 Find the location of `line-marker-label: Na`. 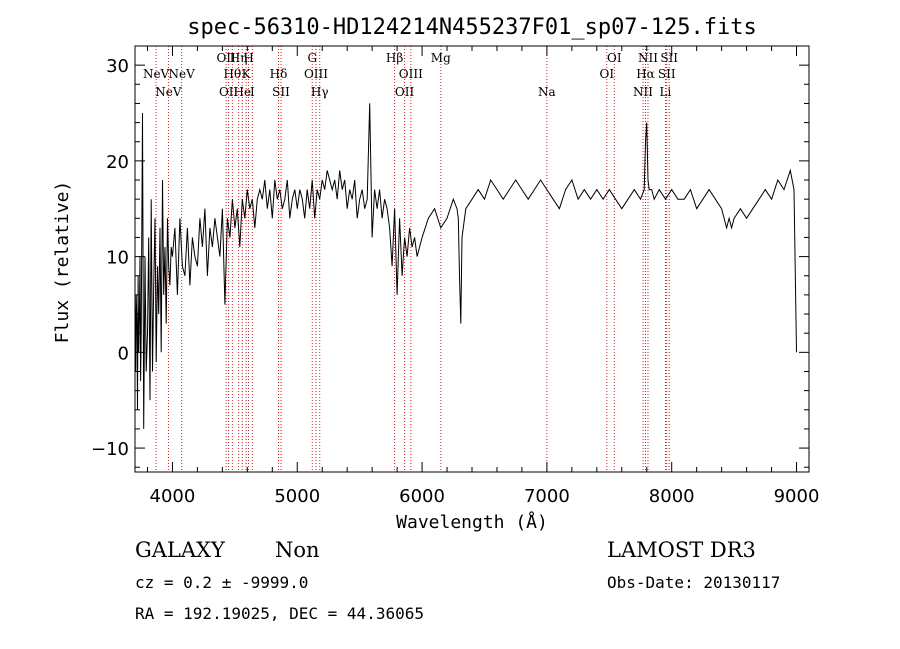

line-marker-label: Na is located at coordinates (547, 92).